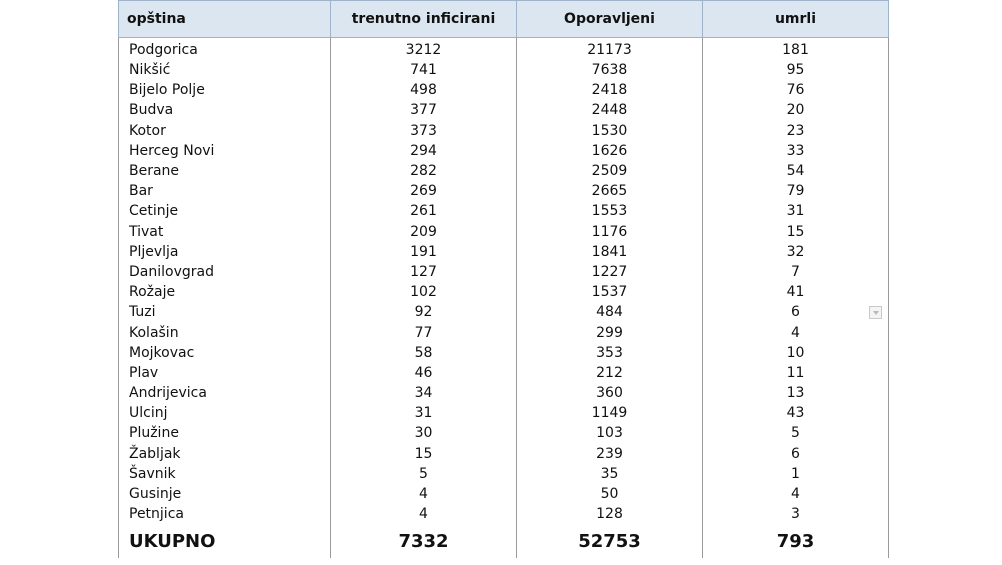 This screenshot has height=565, width=1002. I want to click on recovered-cell: 1553, so click(609, 211).